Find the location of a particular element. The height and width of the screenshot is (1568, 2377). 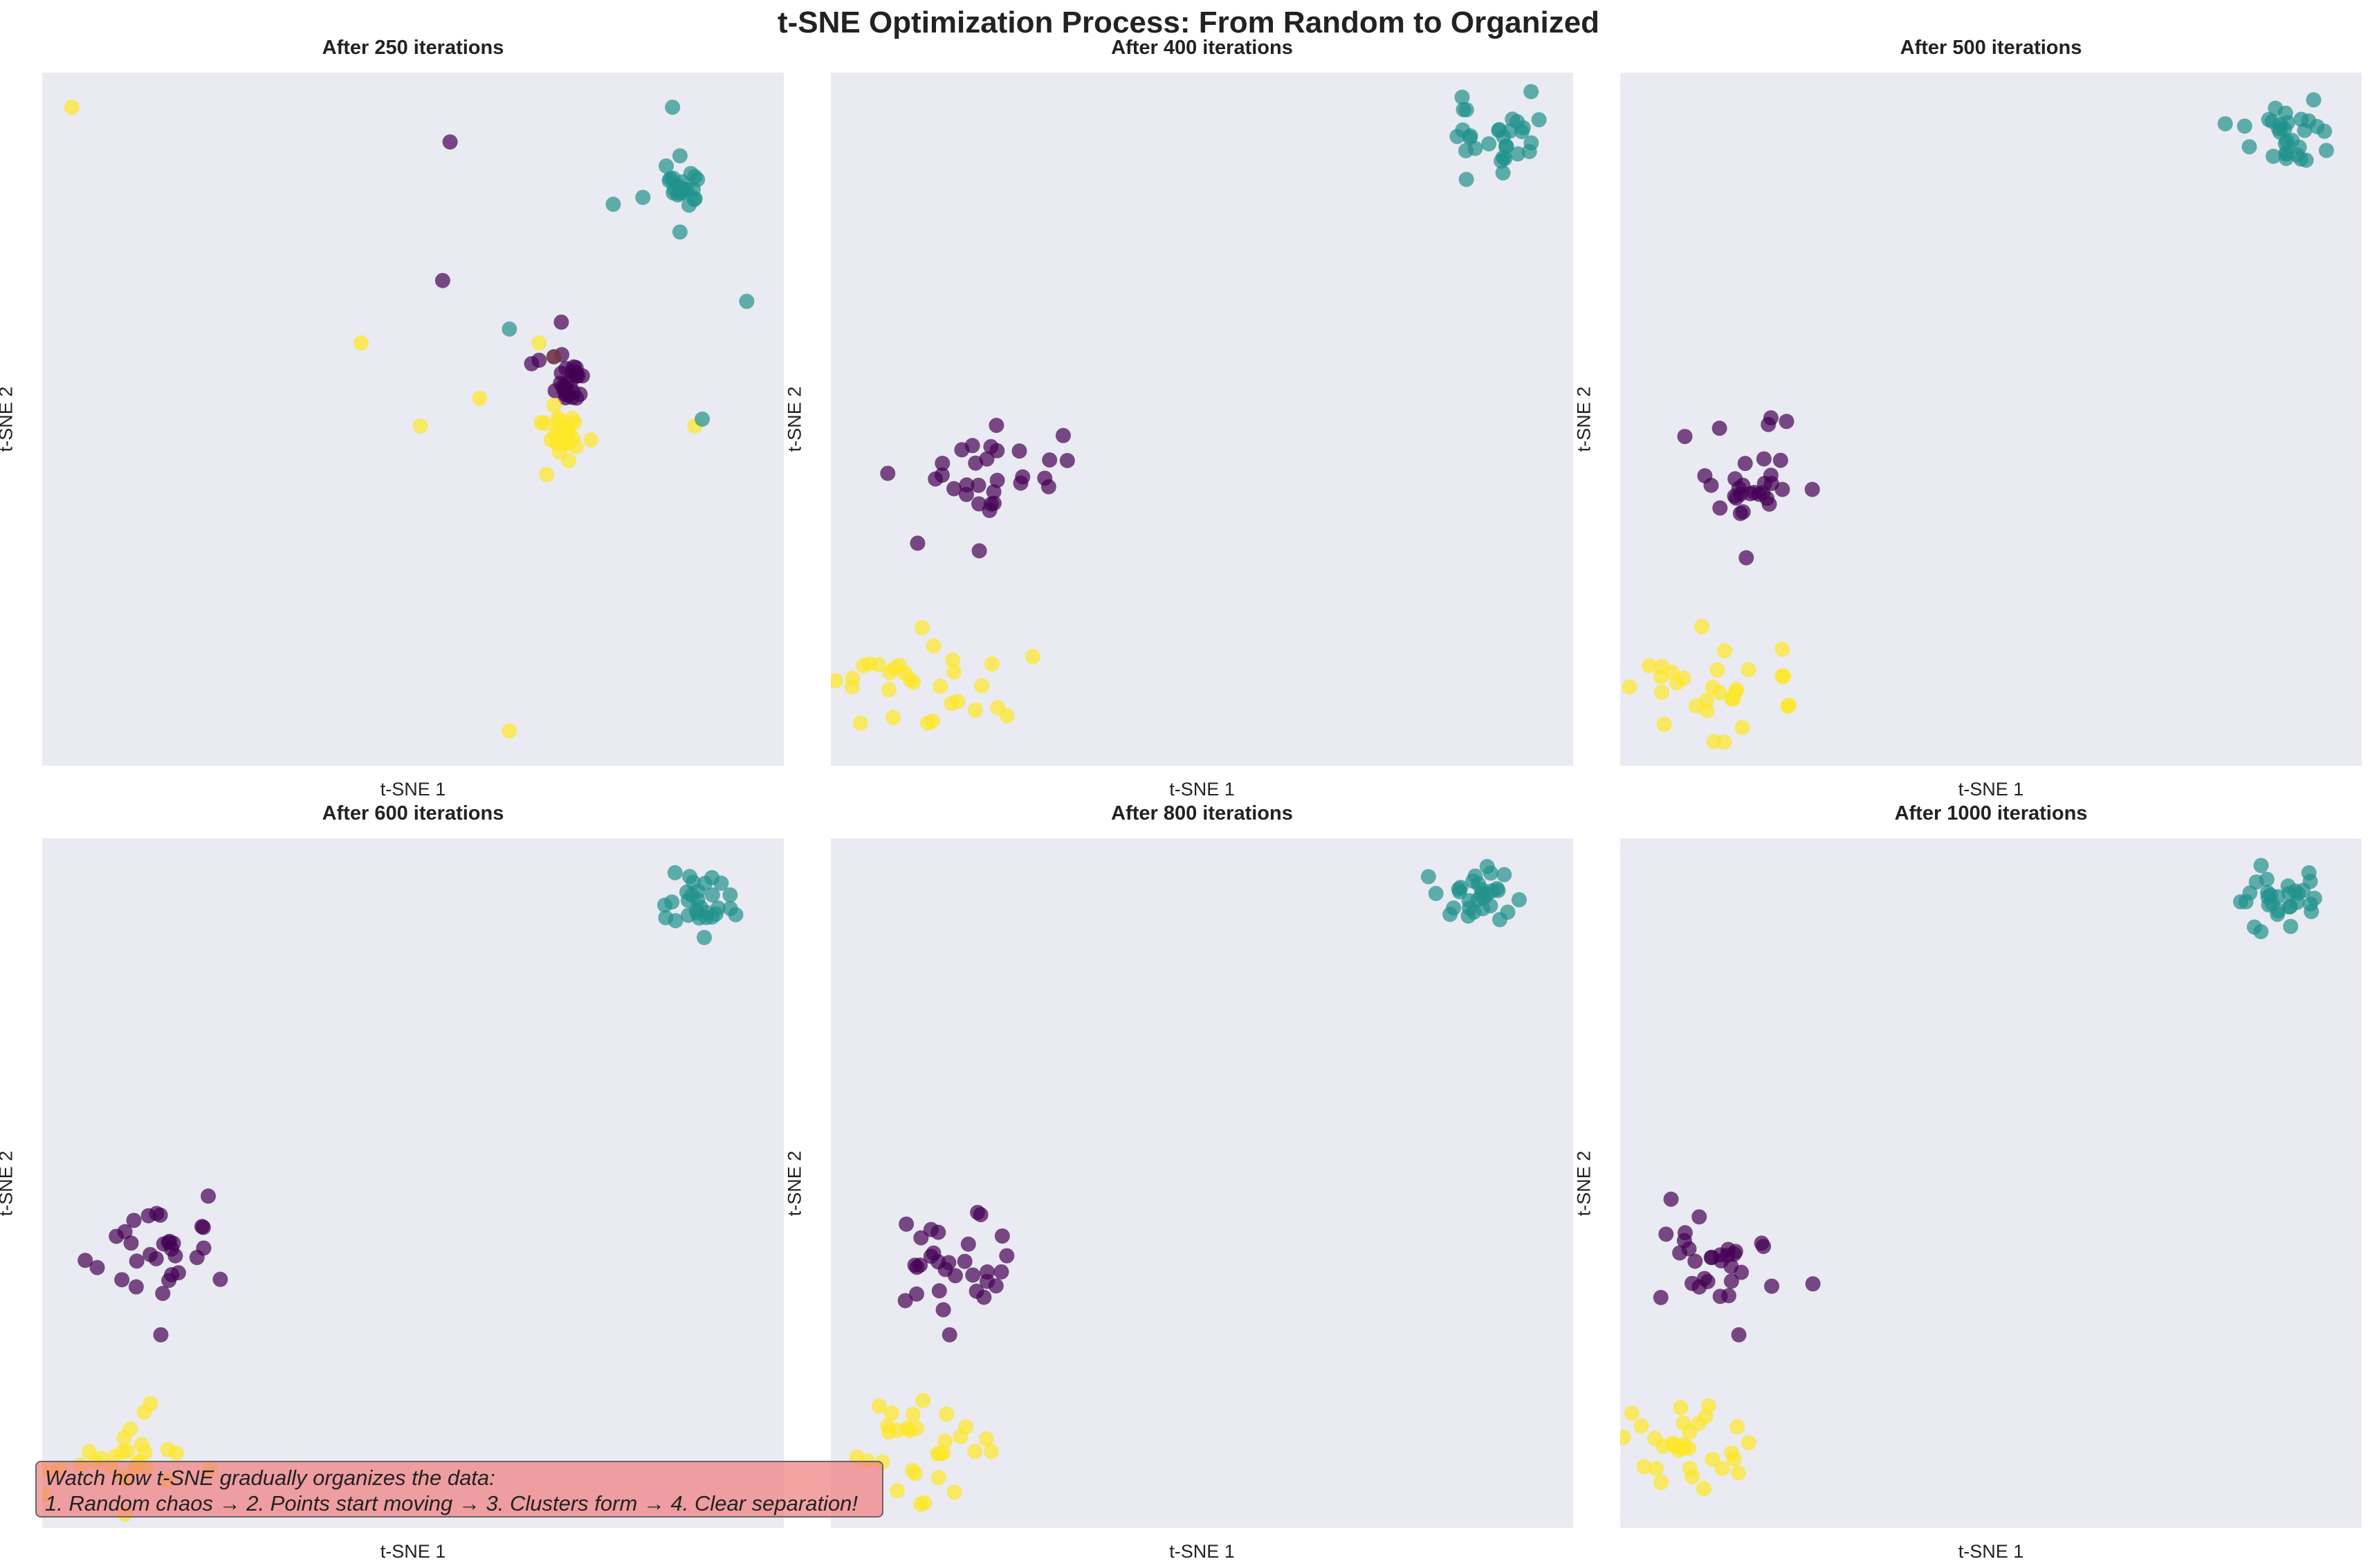

subplot-title: After 600 iterations is located at coordinates (413, 813).